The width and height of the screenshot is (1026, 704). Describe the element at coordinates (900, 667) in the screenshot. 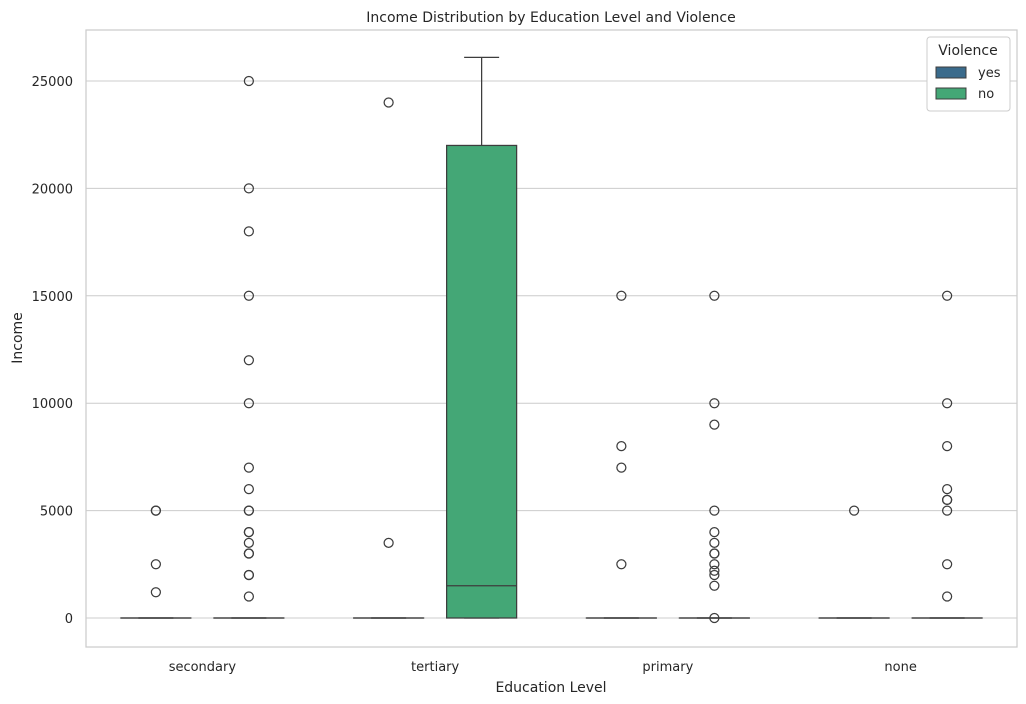

I see `x-tick-label-none: none` at that location.